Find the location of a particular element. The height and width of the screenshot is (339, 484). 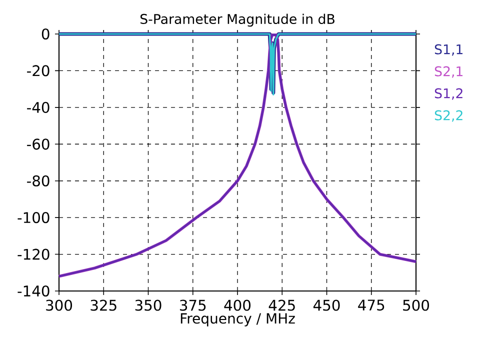

y-tick-label: -140 is located at coordinates (34, 291).